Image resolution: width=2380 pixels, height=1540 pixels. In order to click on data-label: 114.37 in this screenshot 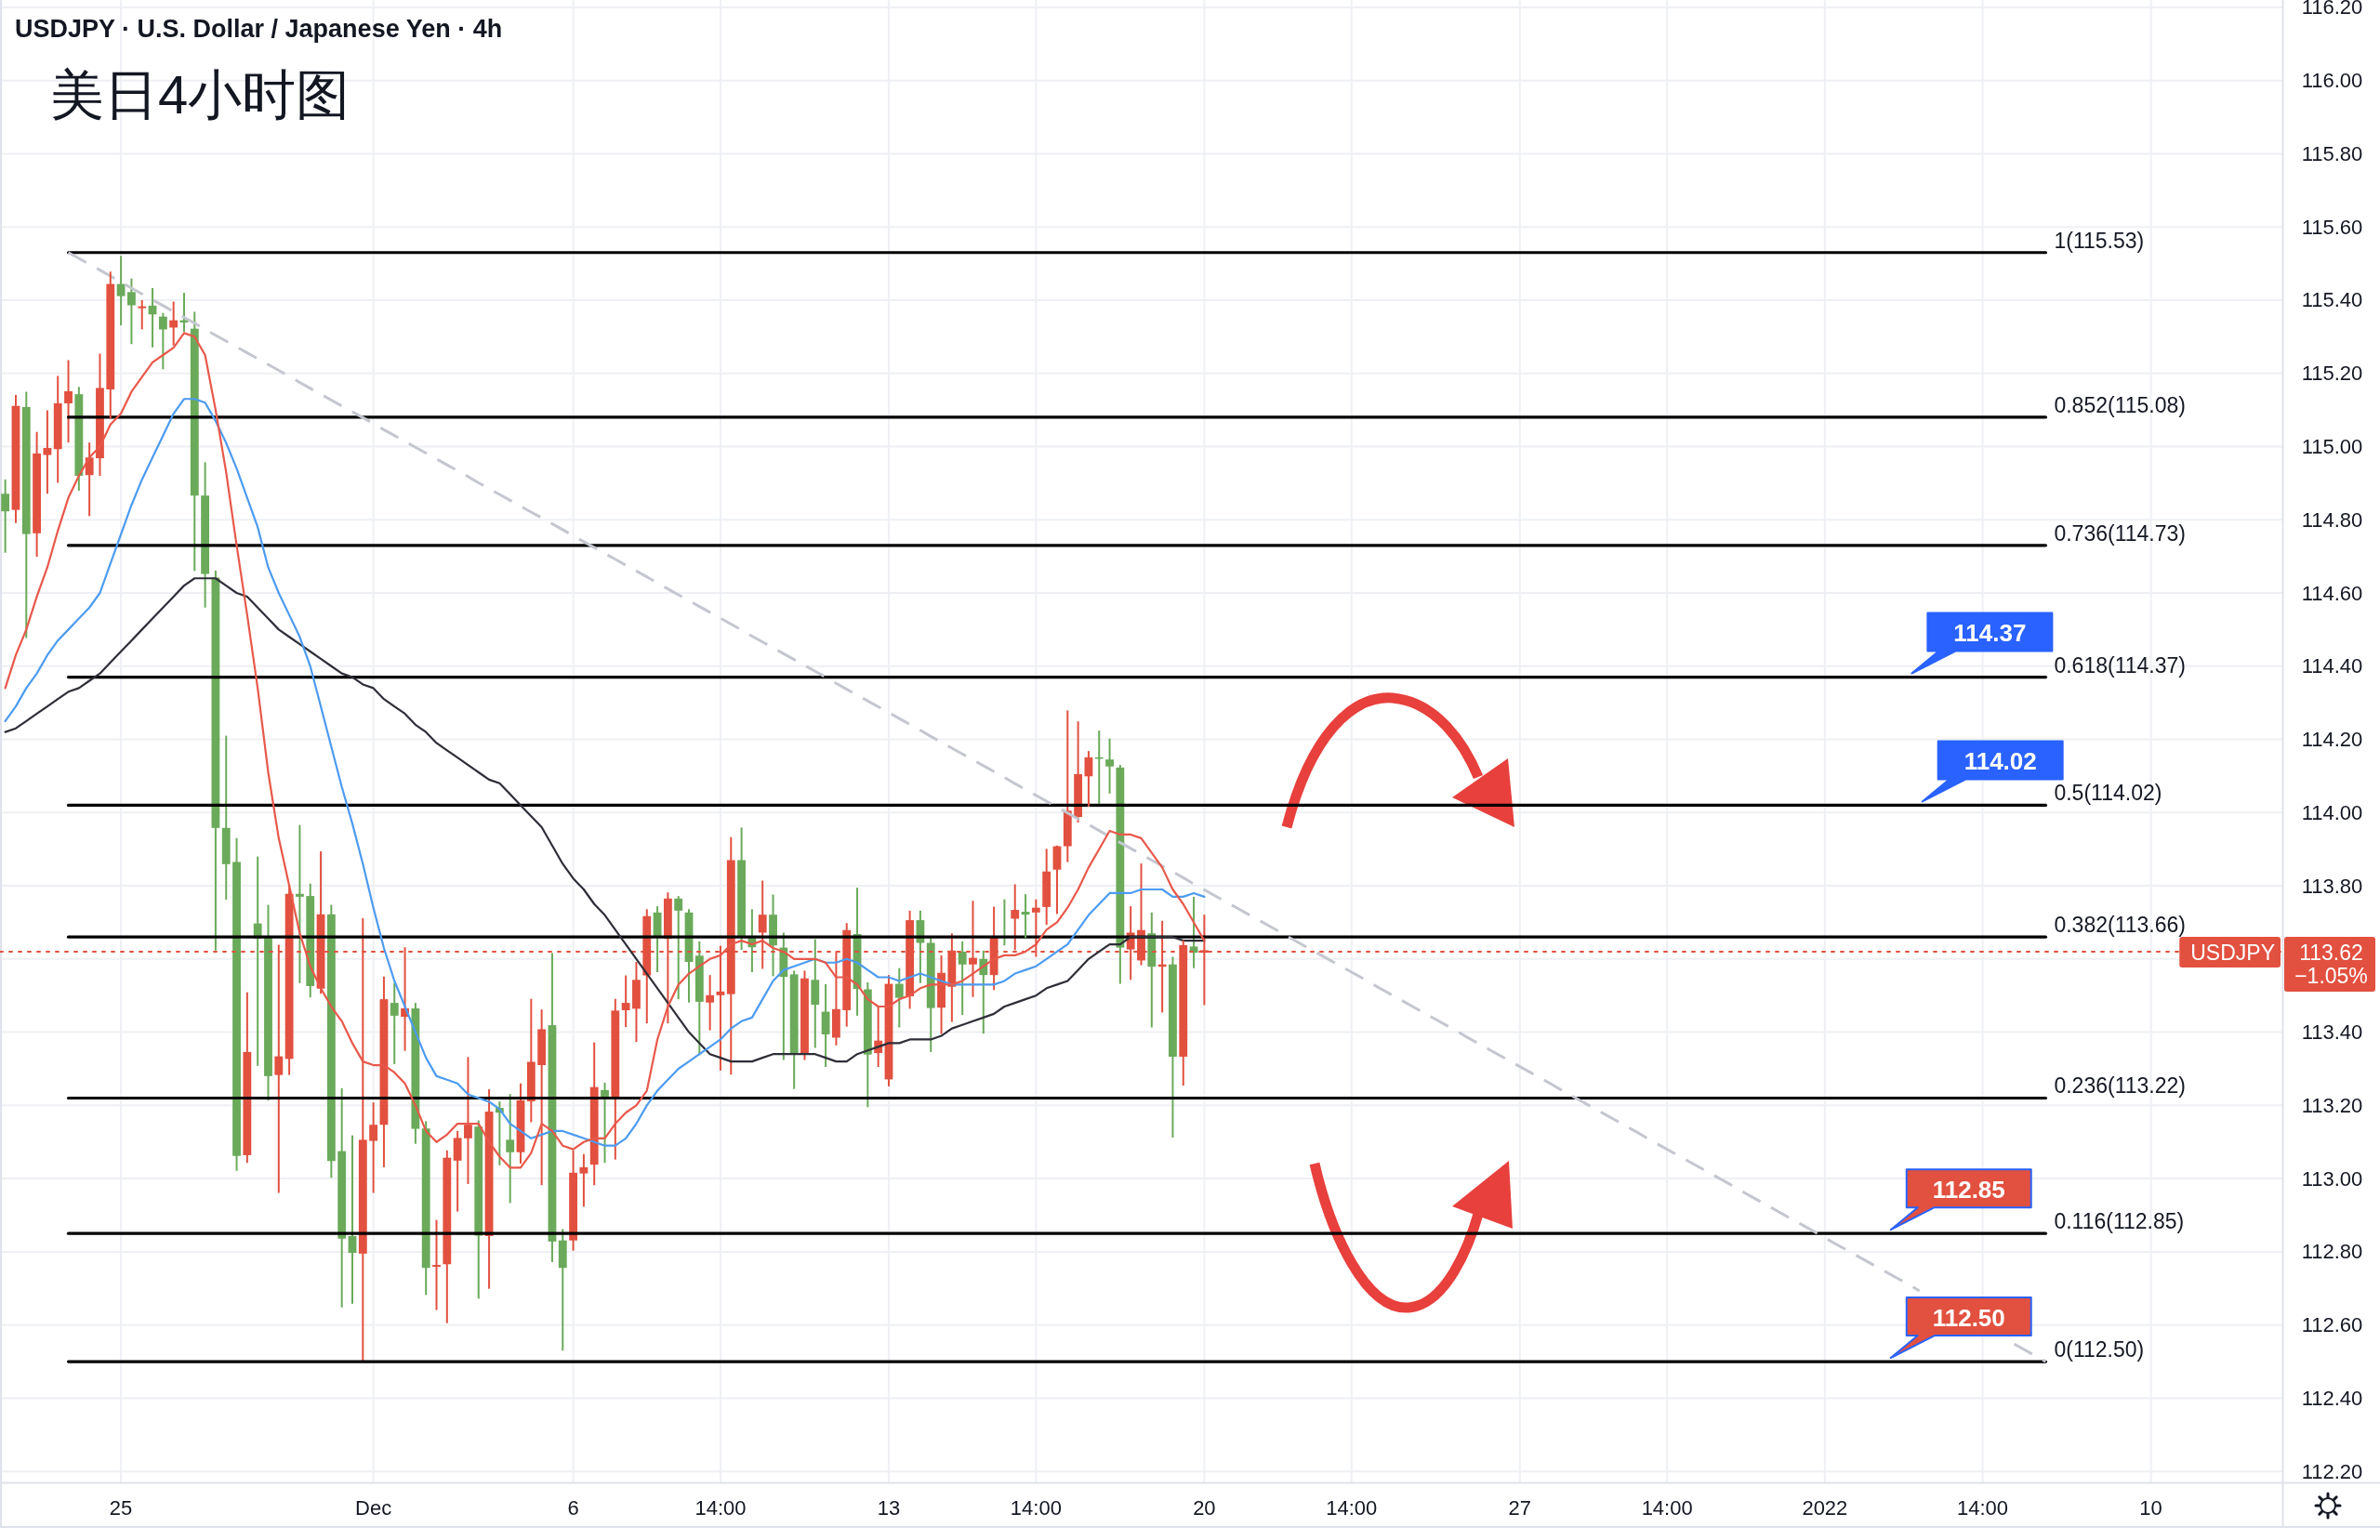, I will do `click(1990, 633)`.